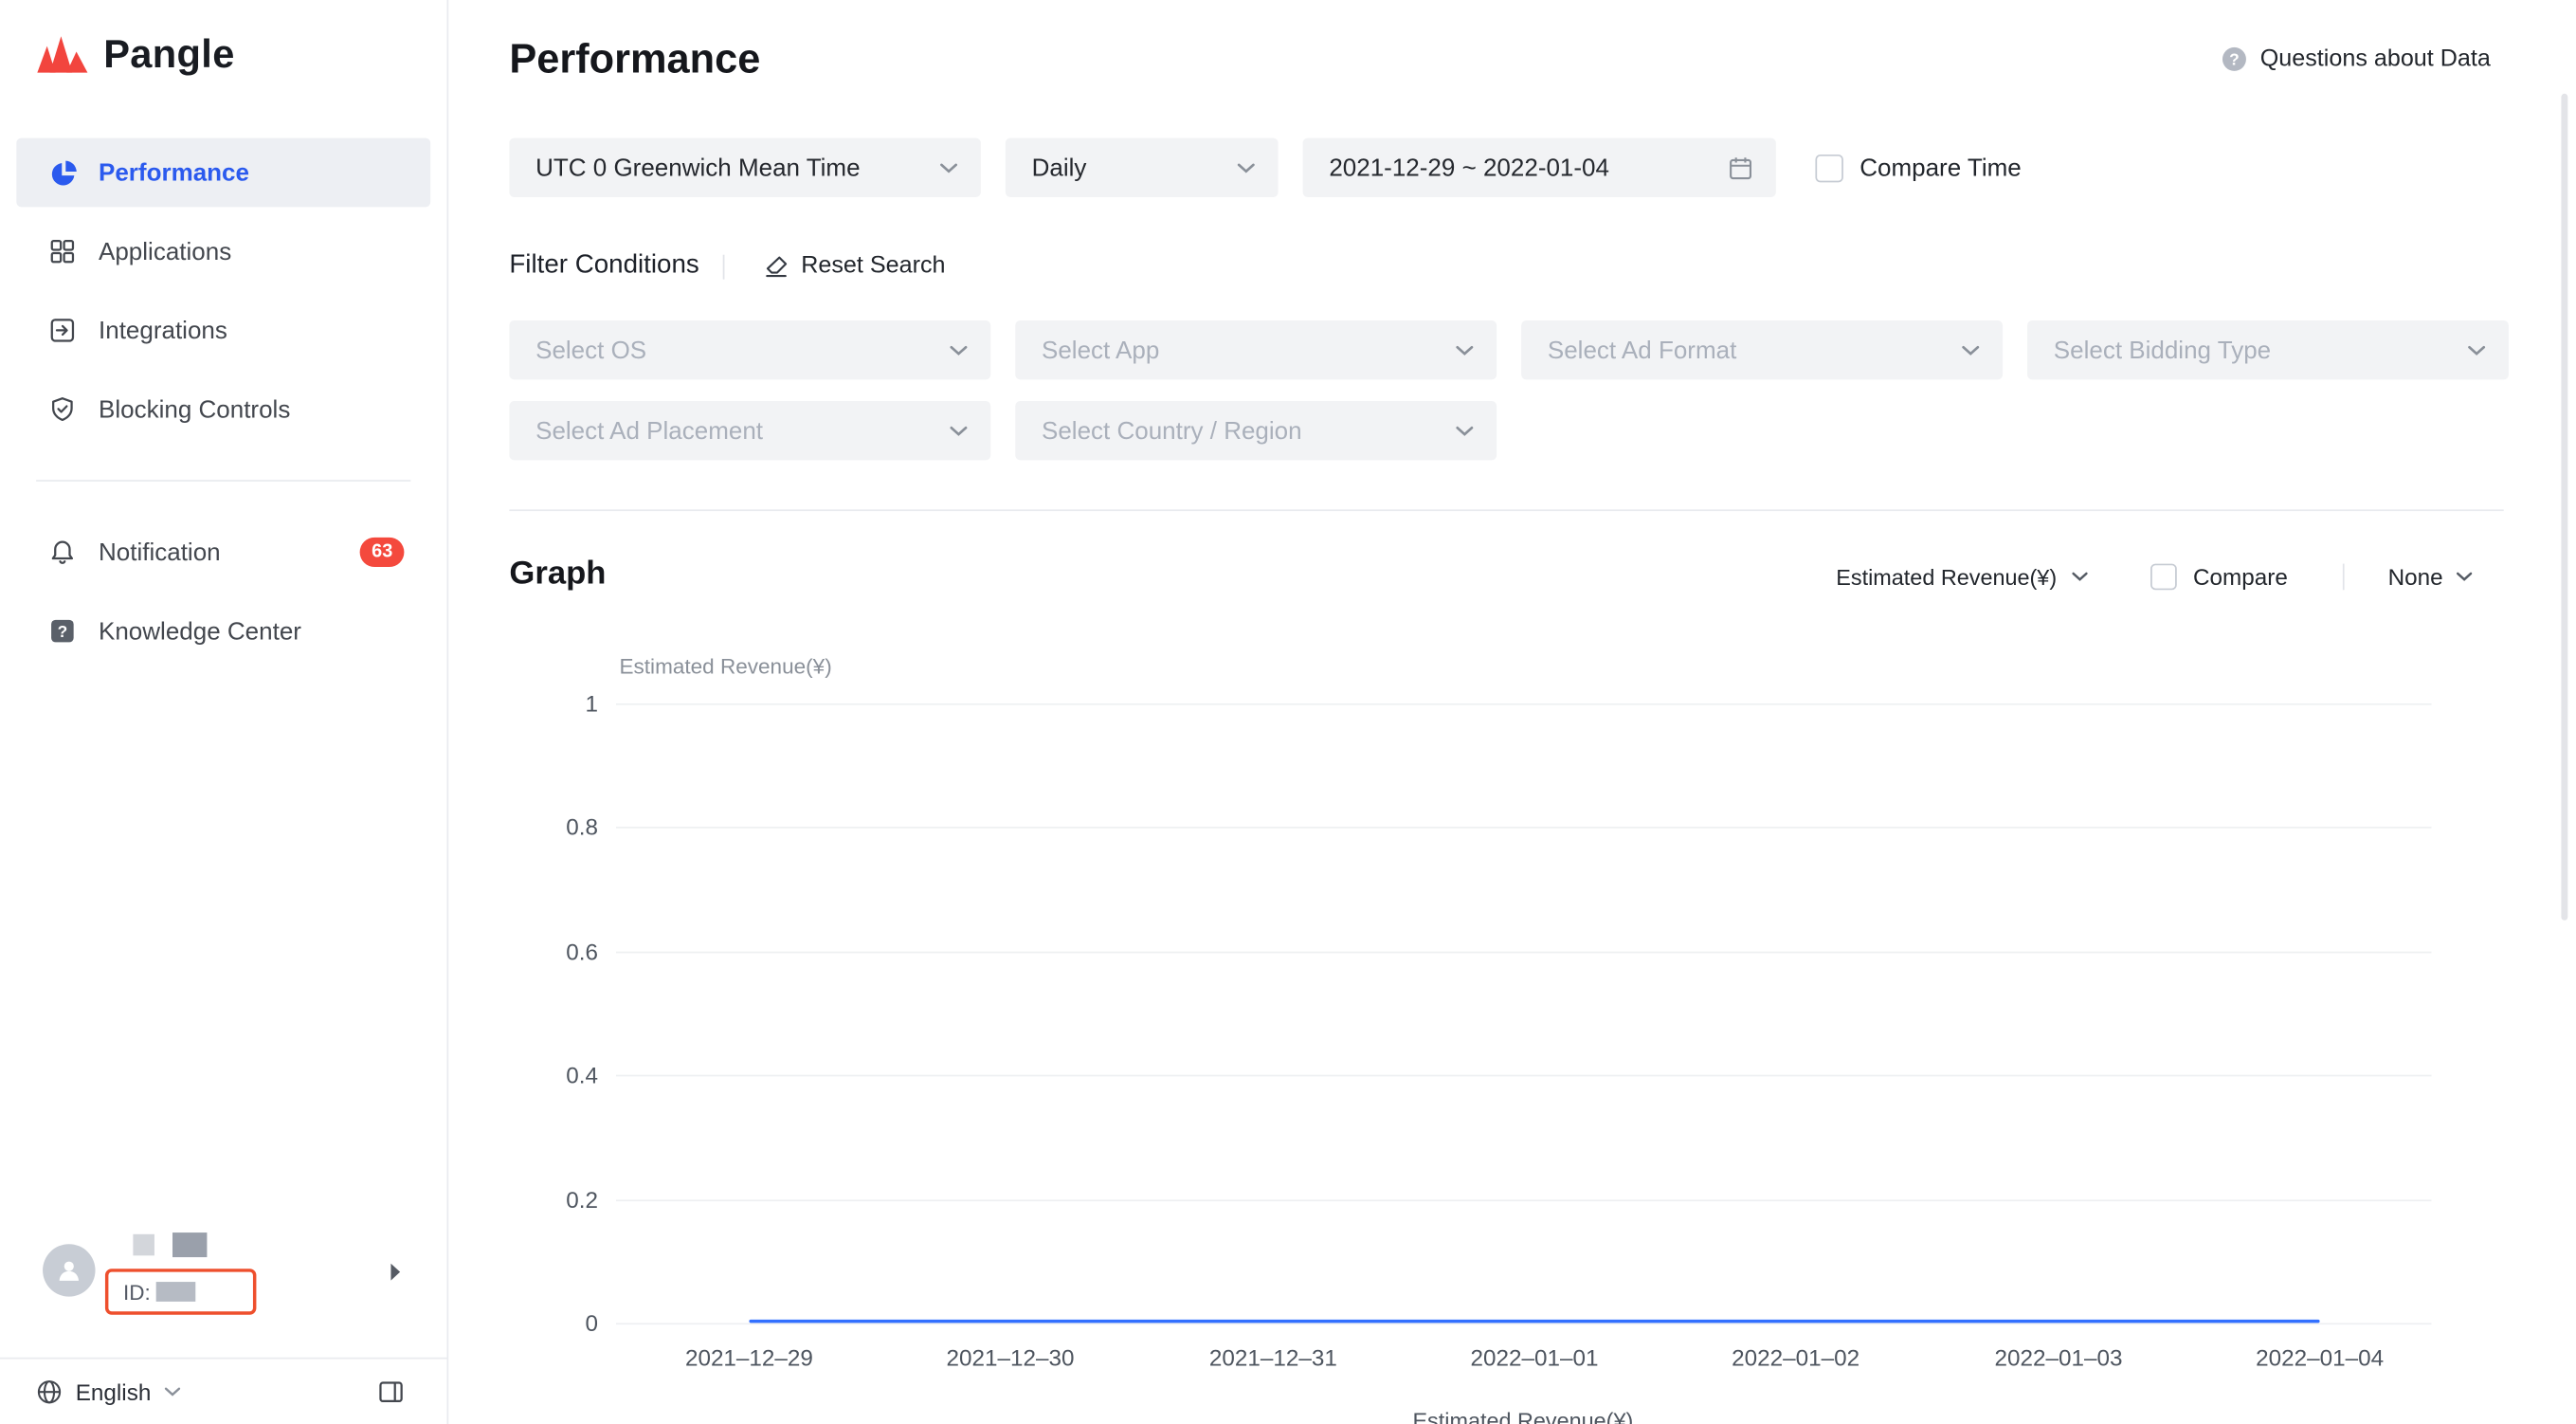 This screenshot has width=2576, height=1424. Describe the element at coordinates (1762, 350) in the screenshot. I see `select-ad-format-dropdown: Select Ad Format` at that location.